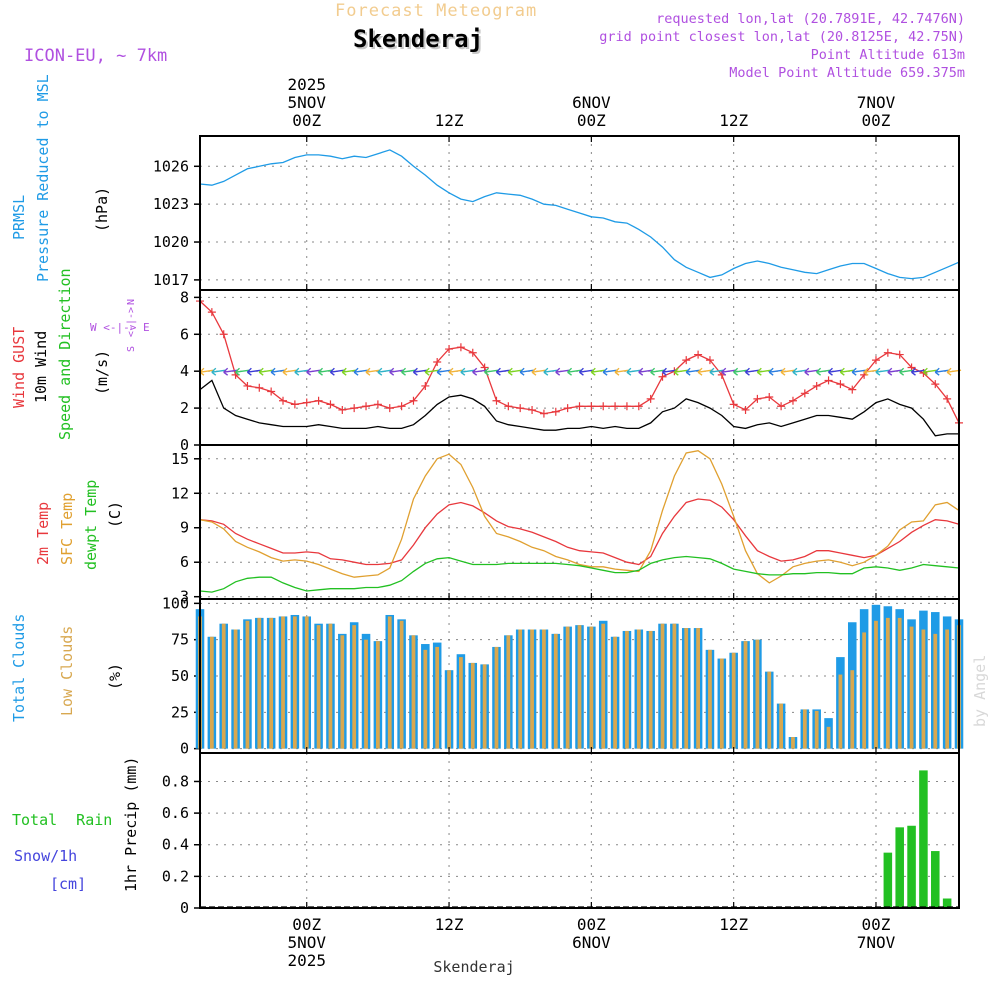 The height and width of the screenshot is (1005, 1000). What do you see at coordinates (306, 960) in the screenshot?
I see `bottom-time-label: 2025` at bounding box center [306, 960].